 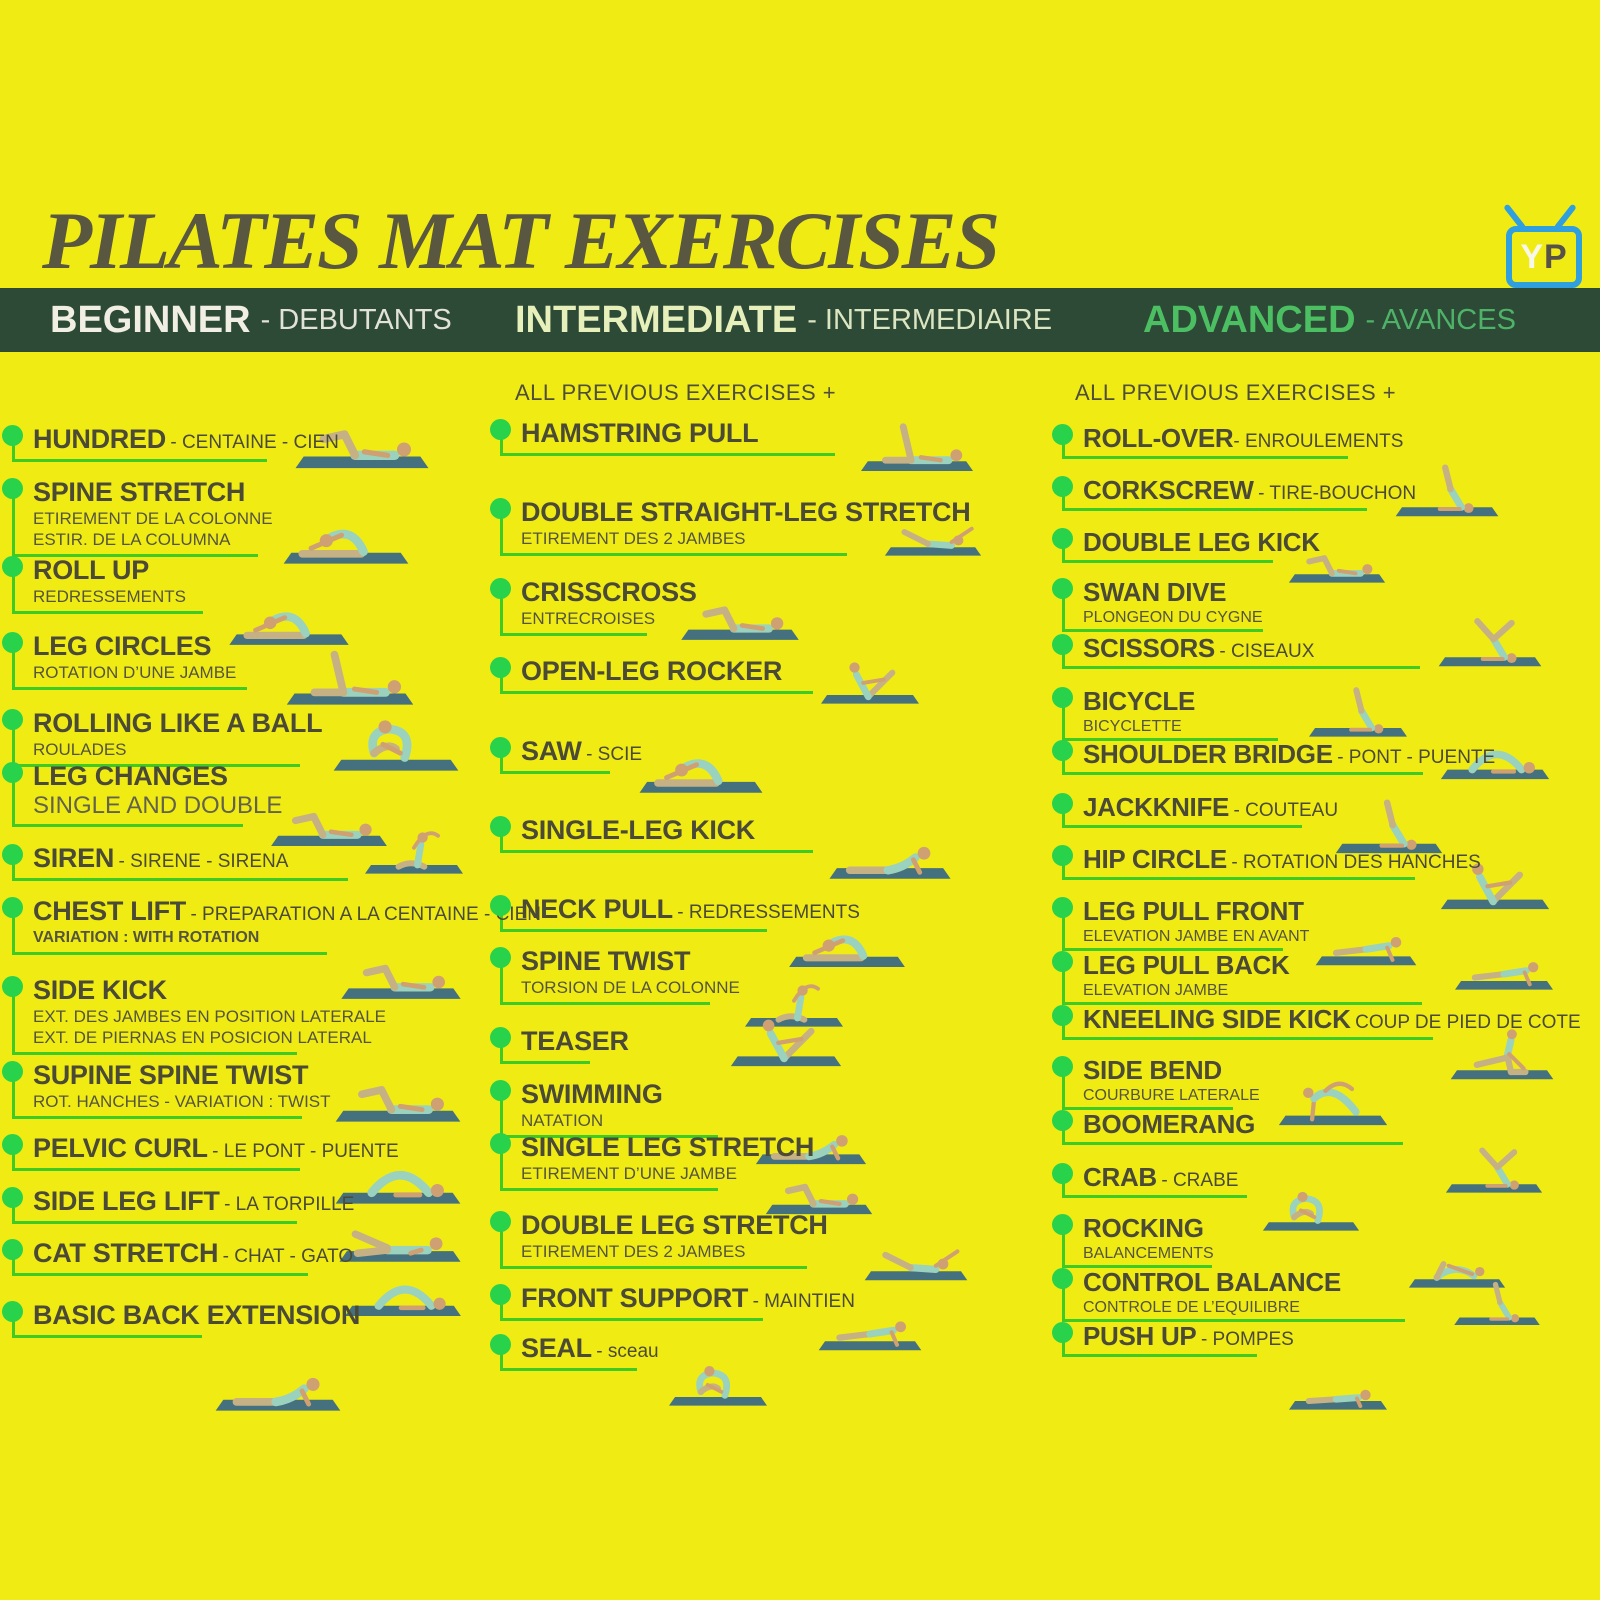 What do you see at coordinates (100, 990) in the screenshot?
I see `exercise-name: SIDE KICK` at bounding box center [100, 990].